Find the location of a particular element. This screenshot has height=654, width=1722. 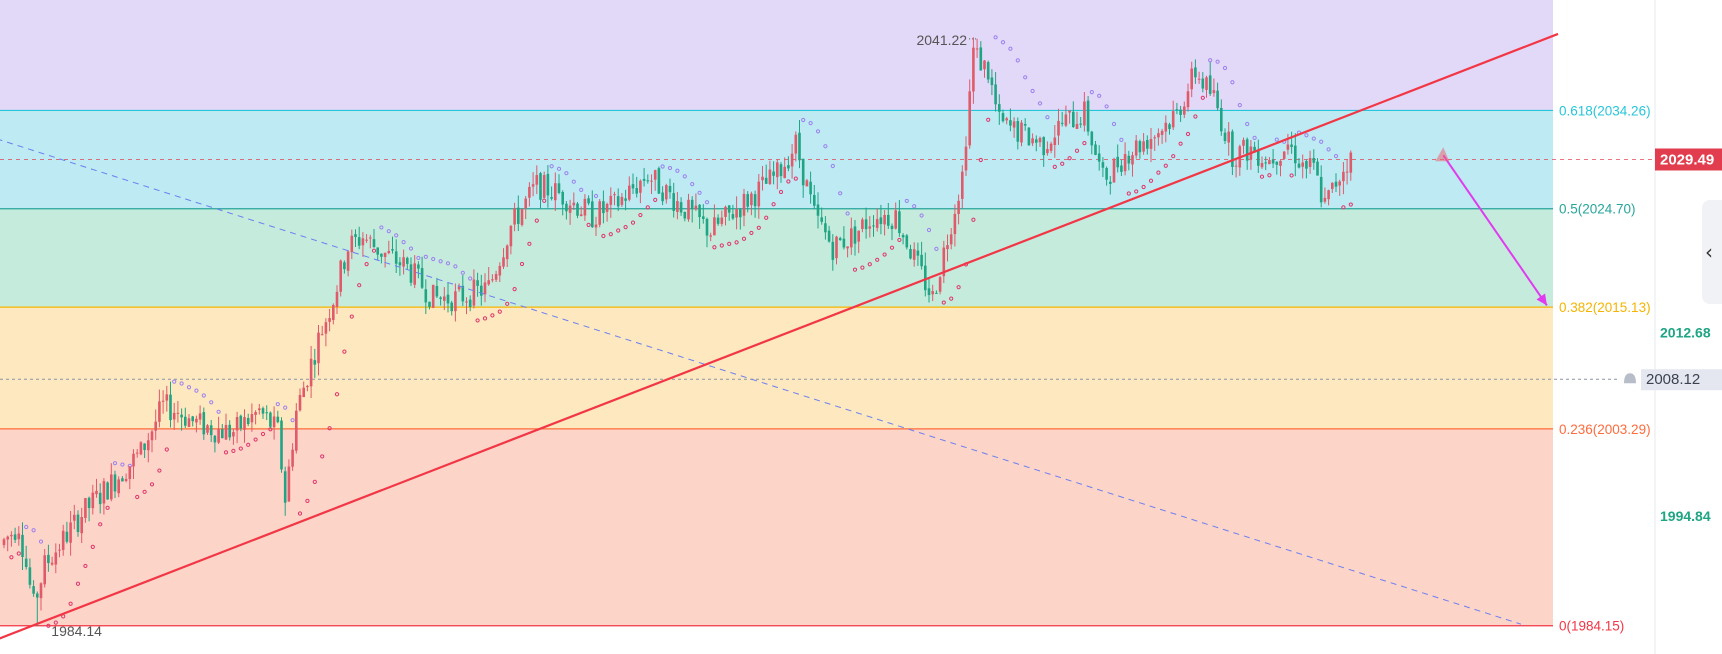

fib-label-0.382: 0.382(2015.13) is located at coordinates (1605, 307).